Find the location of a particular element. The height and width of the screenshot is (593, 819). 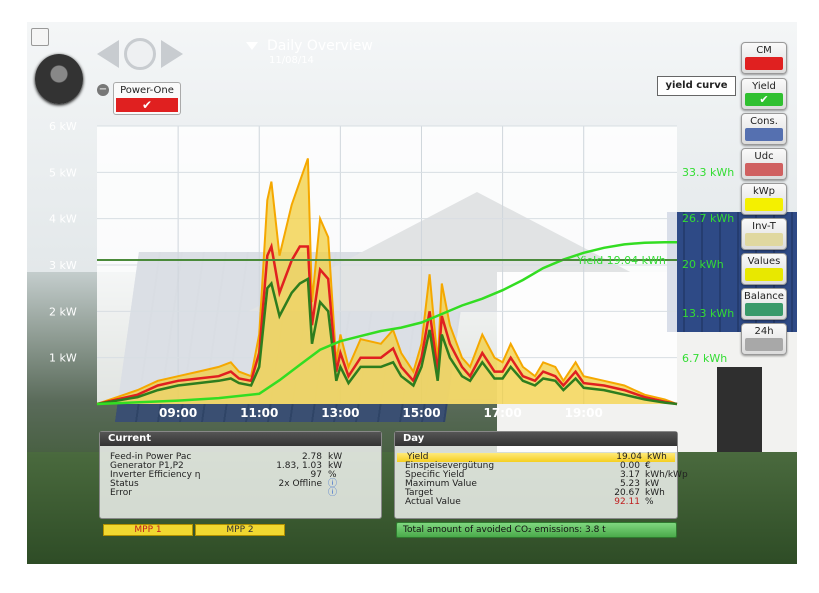

panel-row-label: Maximum Value is located at coordinates (441, 484).